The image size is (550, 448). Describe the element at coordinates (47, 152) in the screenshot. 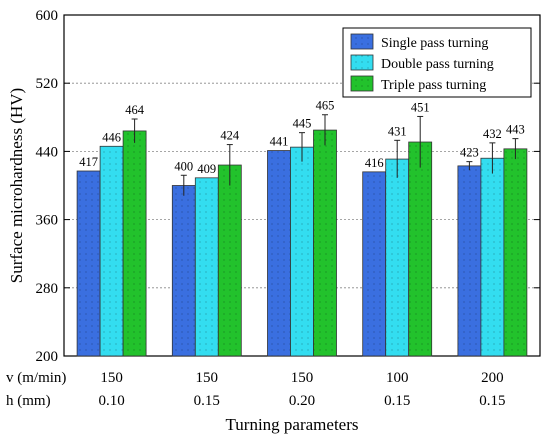

I see `y-tick-label: 440` at that location.